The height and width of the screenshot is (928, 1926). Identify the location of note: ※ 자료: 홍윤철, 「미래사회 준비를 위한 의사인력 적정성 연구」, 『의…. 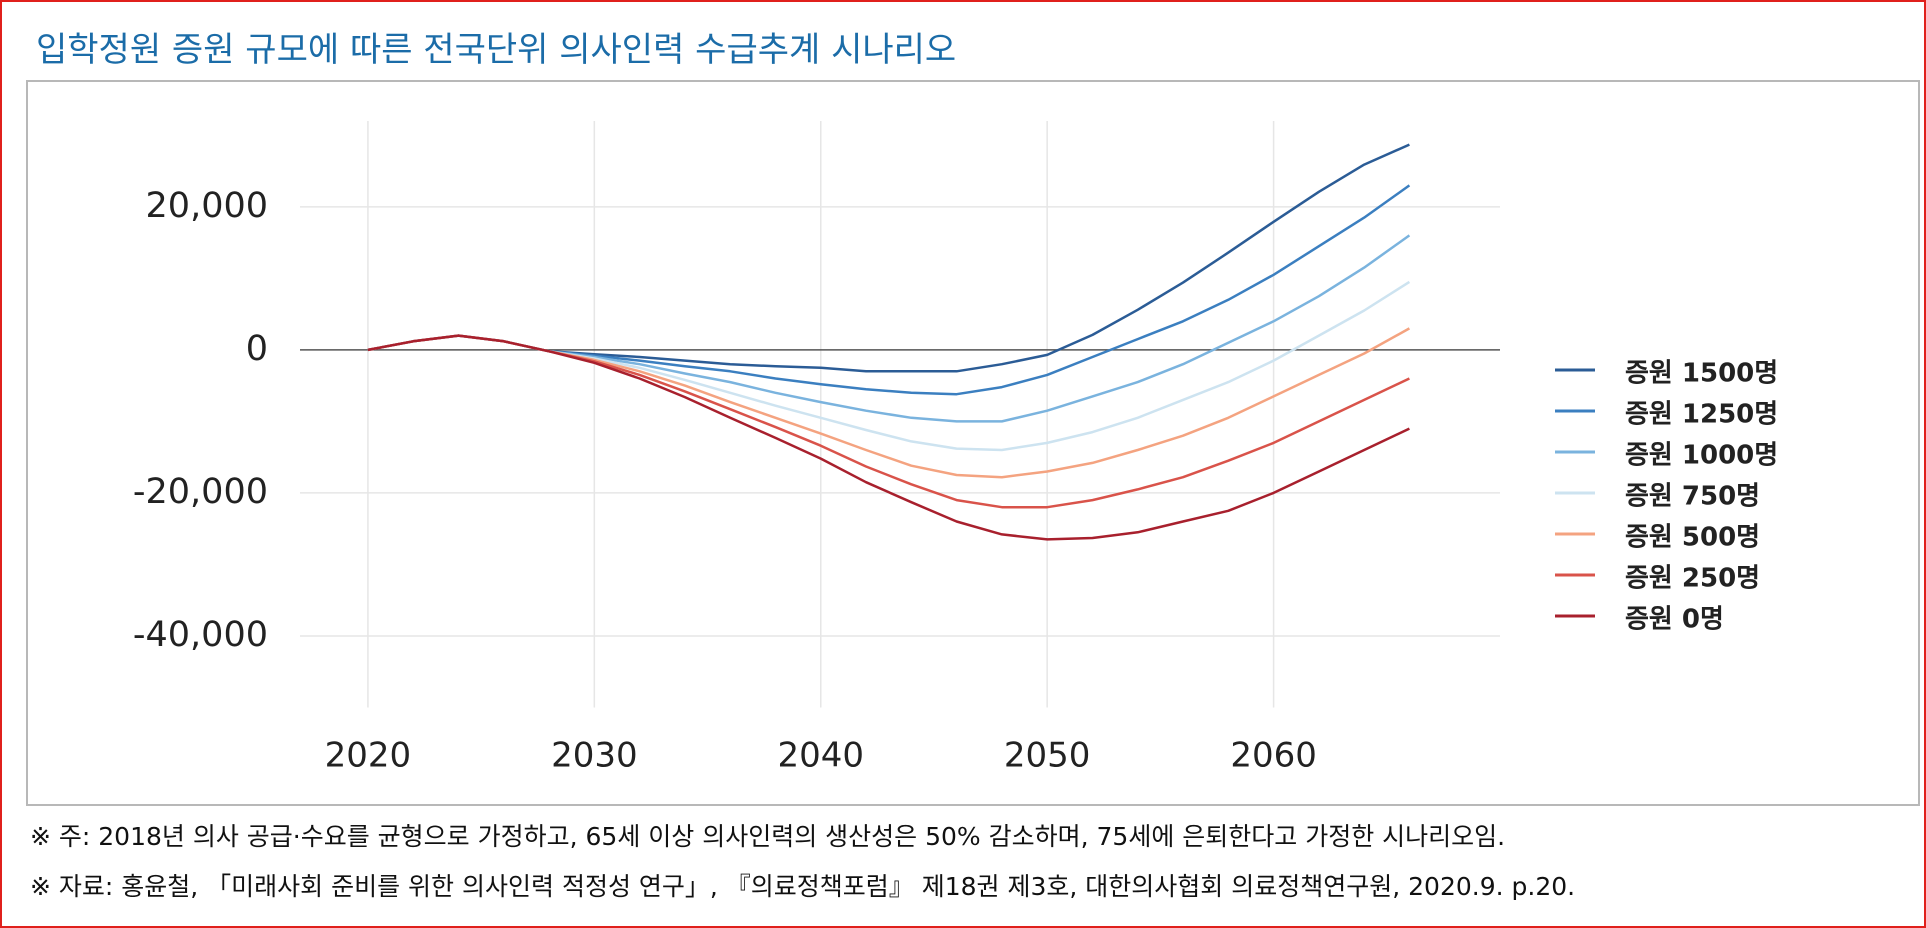
(803, 886).